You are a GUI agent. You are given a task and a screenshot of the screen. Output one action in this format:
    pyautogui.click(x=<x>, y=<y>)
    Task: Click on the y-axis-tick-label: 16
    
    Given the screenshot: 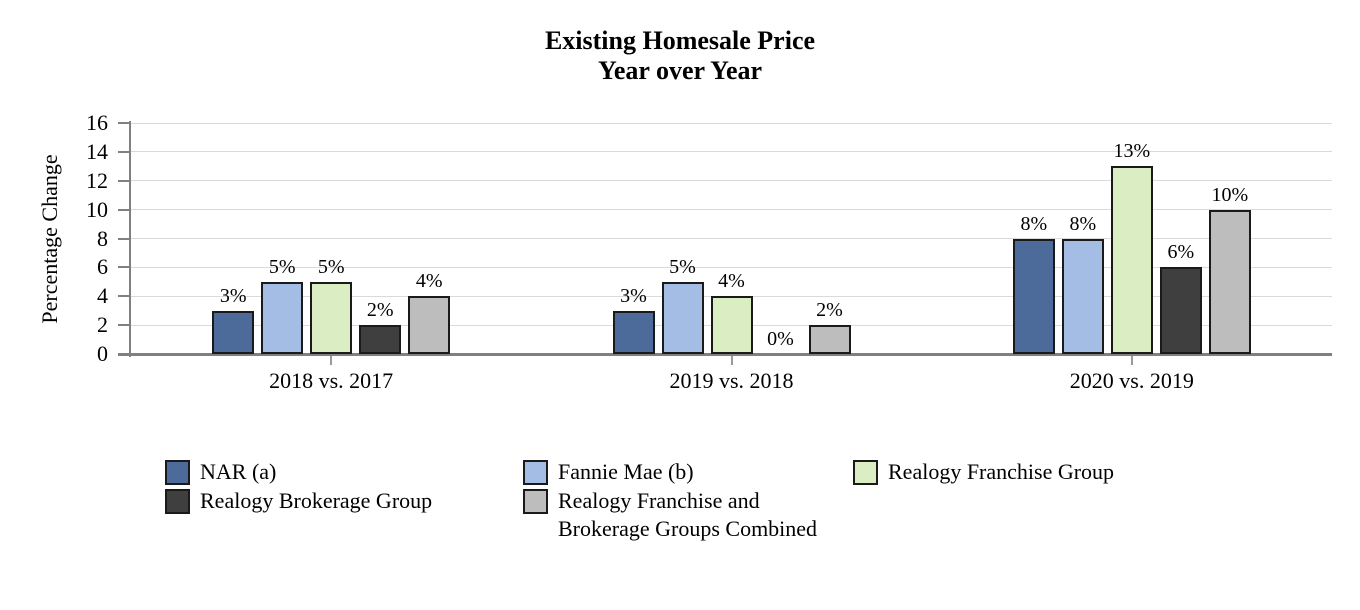 What is the action you would take?
    pyautogui.click(x=97, y=122)
    